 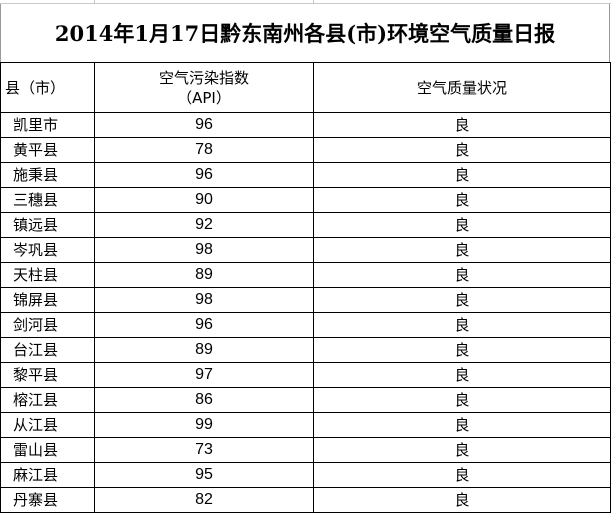 What do you see at coordinates (47, 125) in the screenshot?
I see `county-cell: 凯里市` at bounding box center [47, 125].